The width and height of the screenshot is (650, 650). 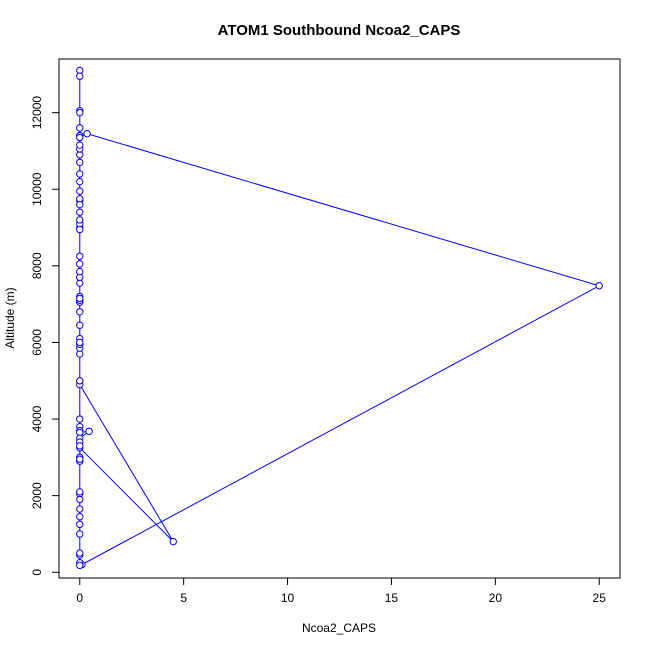 What do you see at coordinates (600, 598) in the screenshot?
I see `x-tick-label: 25` at bounding box center [600, 598].